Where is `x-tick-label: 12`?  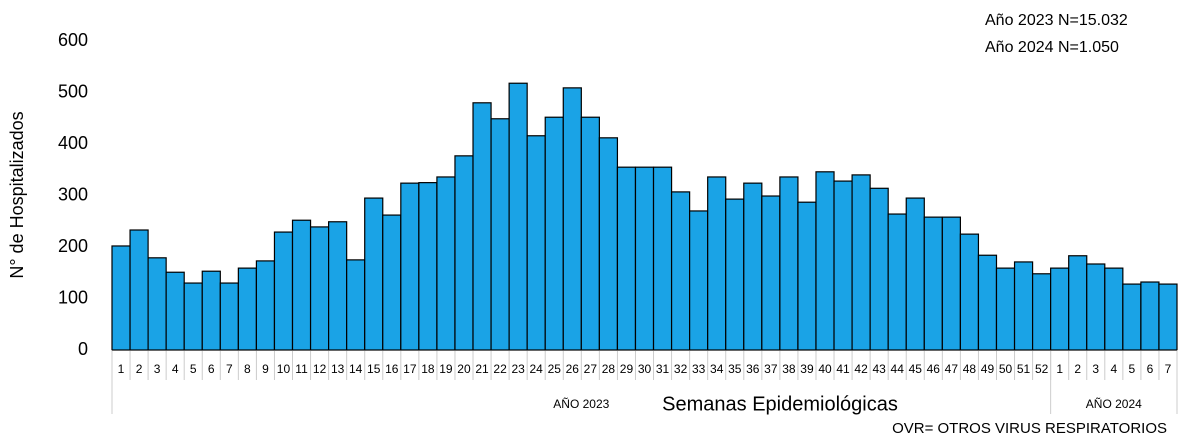
x-tick-label: 12 is located at coordinates (320, 369).